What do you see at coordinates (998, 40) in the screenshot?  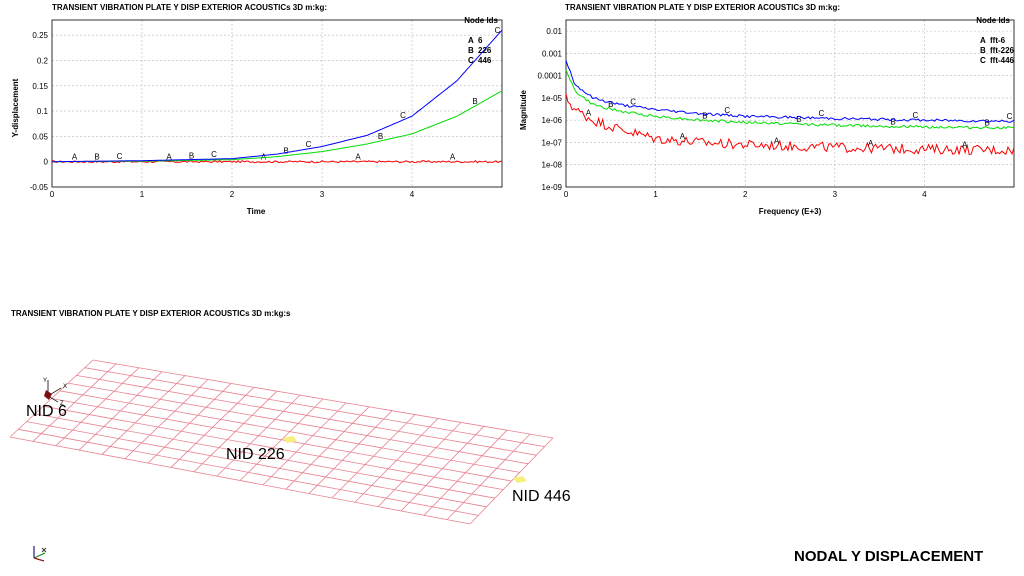 I see `legend-entry: fft-6` at bounding box center [998, 40].